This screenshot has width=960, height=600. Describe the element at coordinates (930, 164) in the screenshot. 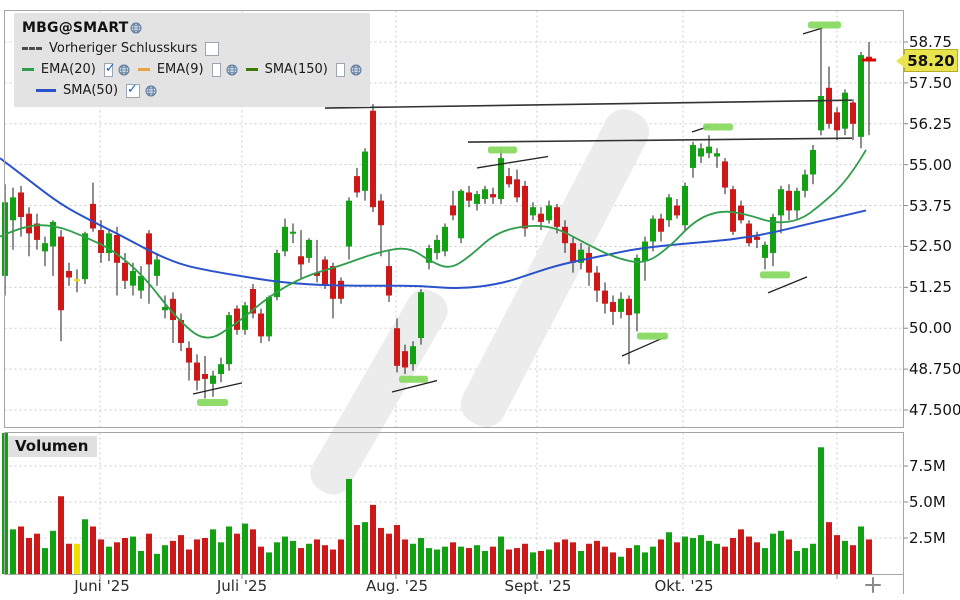

I see `price-axis-label: 55.00` at that location.